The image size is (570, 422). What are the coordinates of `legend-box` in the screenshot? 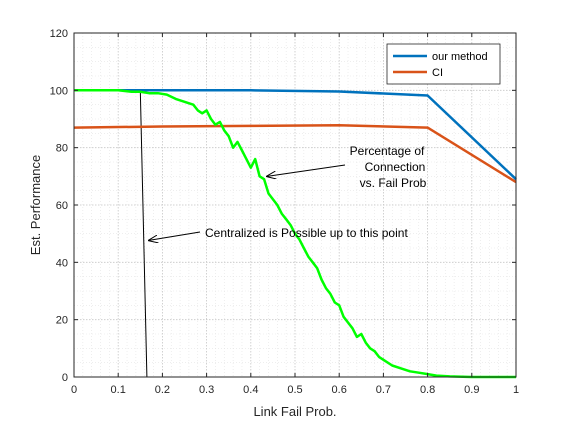 It's located at (443, 64).